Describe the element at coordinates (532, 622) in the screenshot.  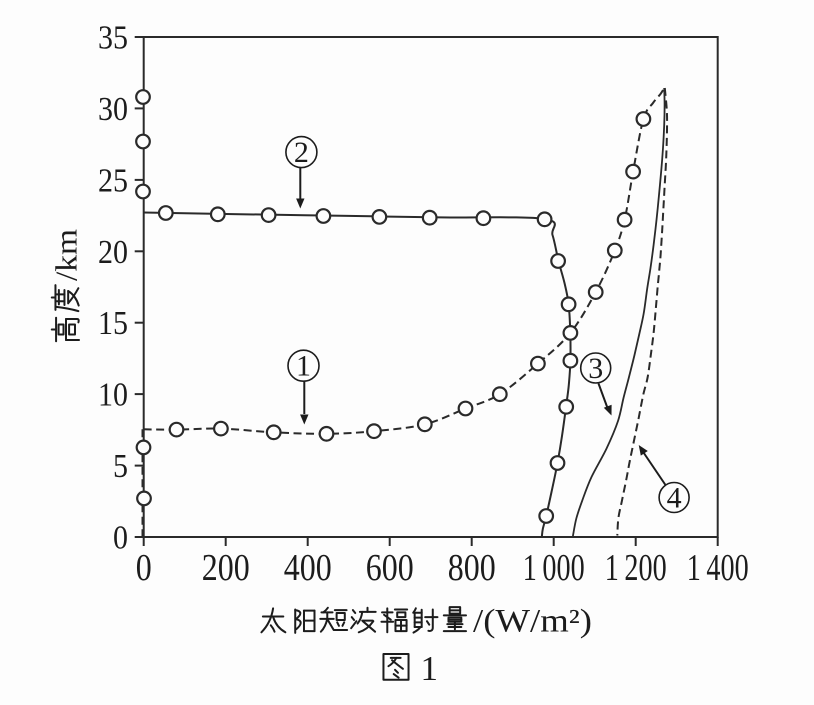
I see `svg-text: /(W/m²)` at that location.